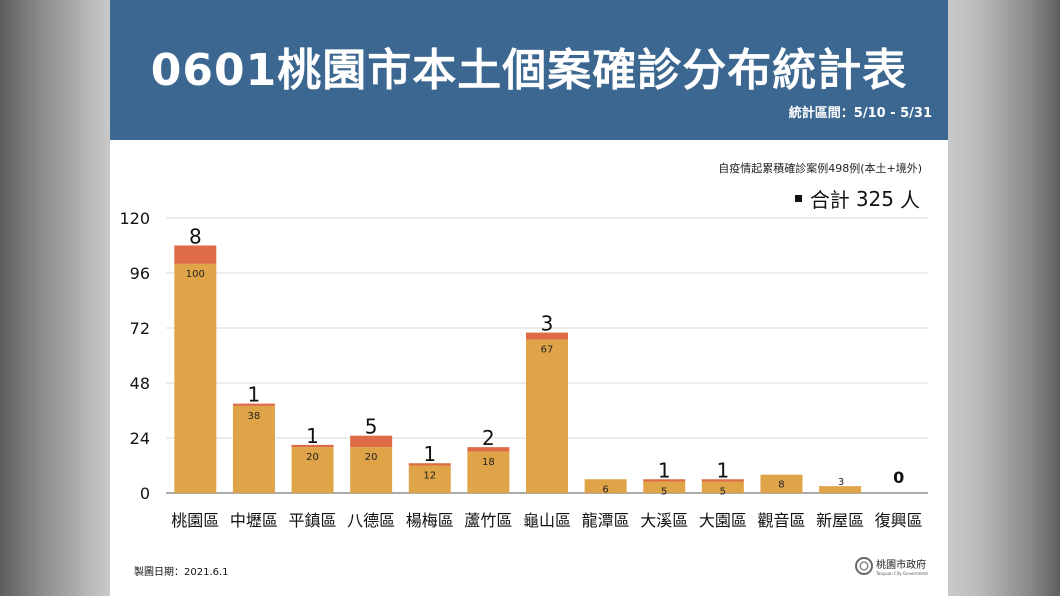 The height and width of the screenshot is (596, 1060). I want to click on y-tick-label: 0, so click(145, 493).